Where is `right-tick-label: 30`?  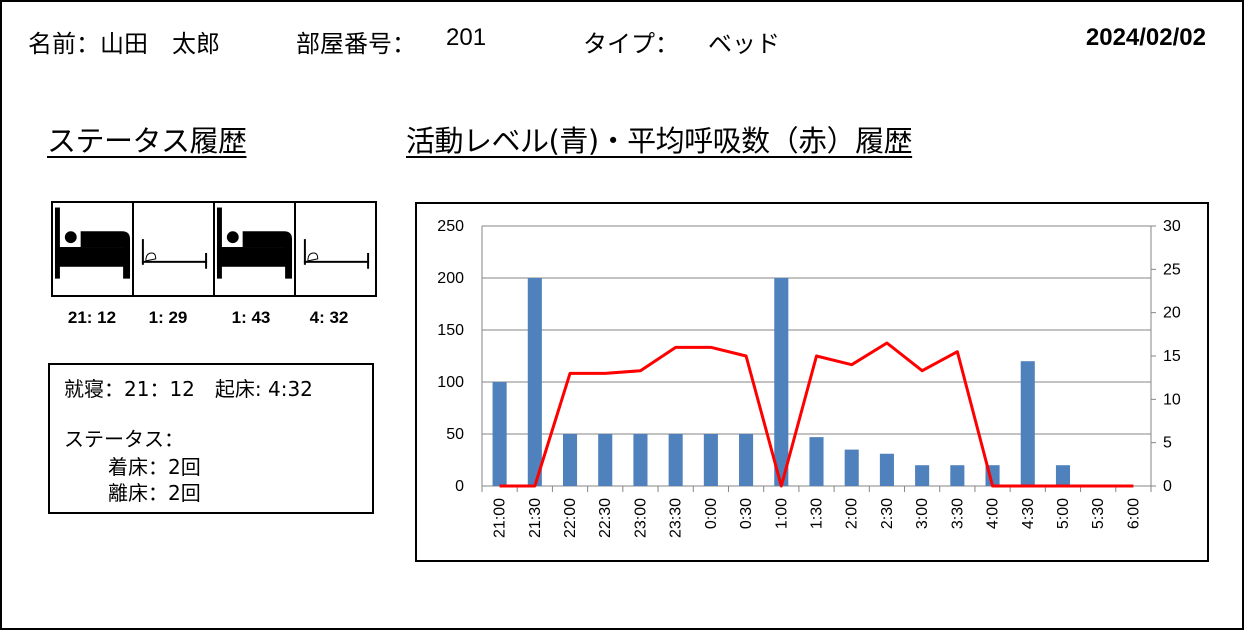
right-tick-label: 30 is located at coordinates (1172, 226).